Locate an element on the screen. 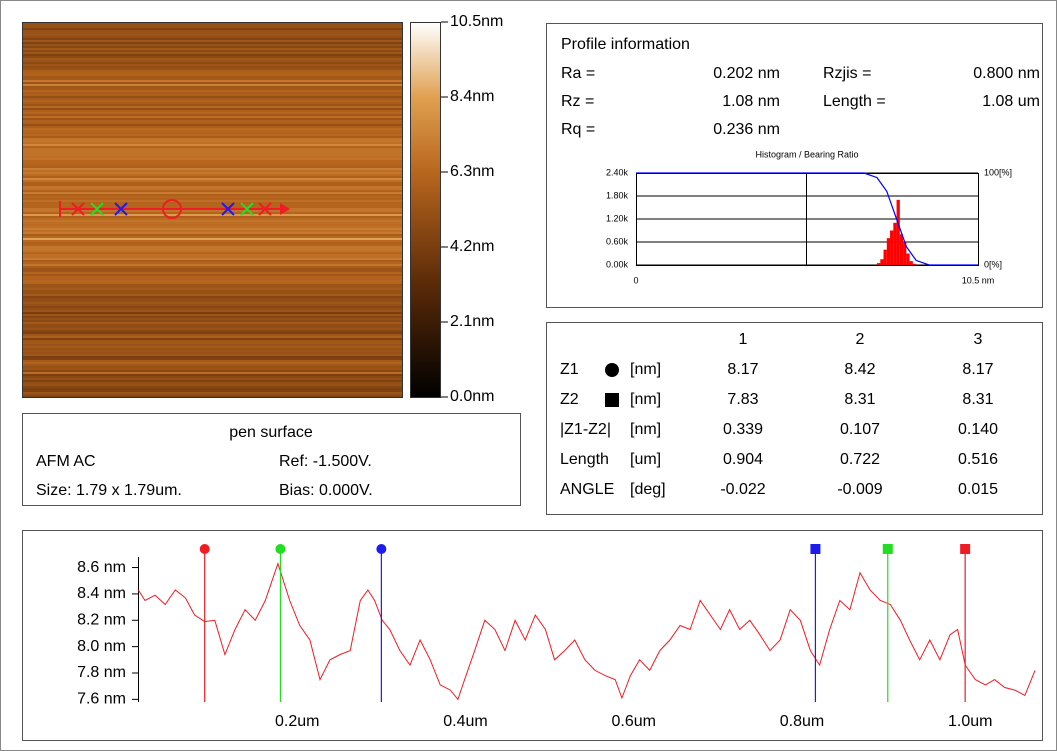 The width and height of the screenshot is (1057, 751). cursor-value: 0.516 is located at coordinates (978, 459).